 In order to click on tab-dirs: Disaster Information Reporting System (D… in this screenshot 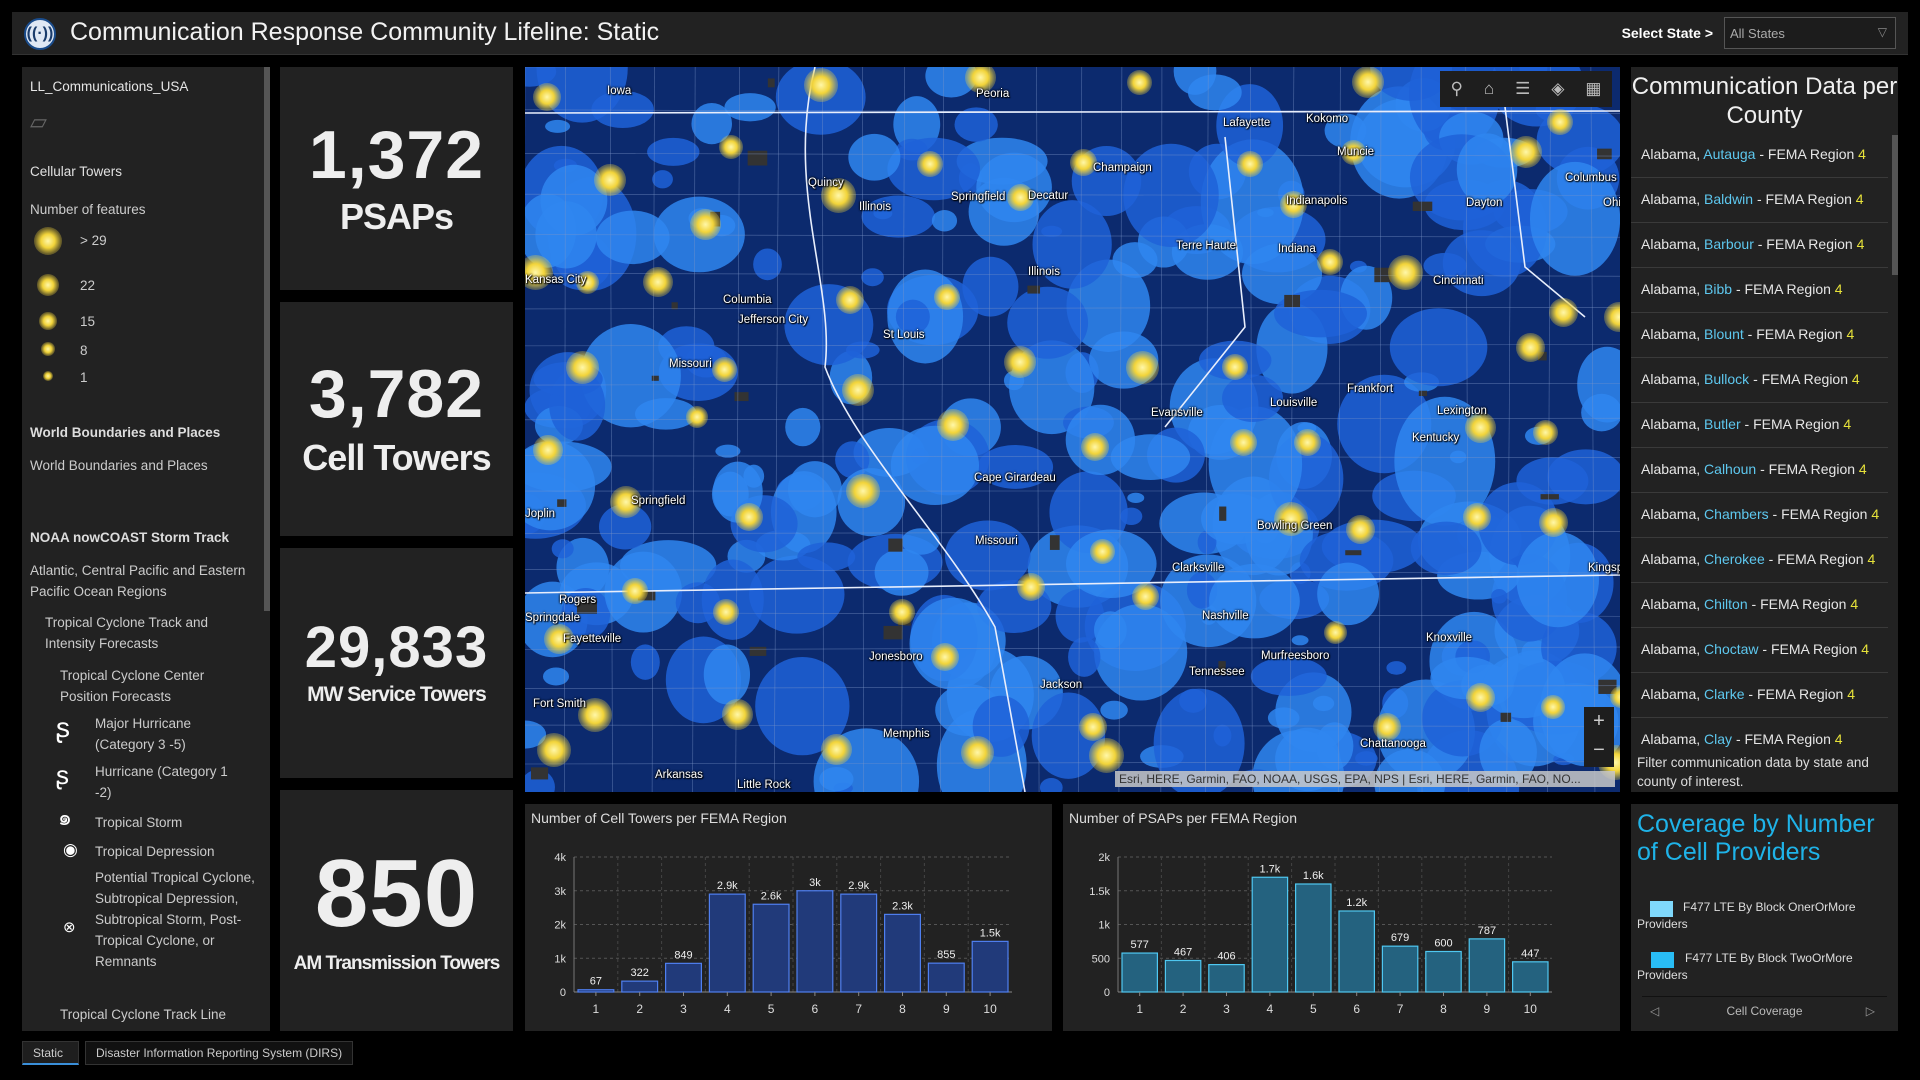, I will do `click(219, 1053)`.